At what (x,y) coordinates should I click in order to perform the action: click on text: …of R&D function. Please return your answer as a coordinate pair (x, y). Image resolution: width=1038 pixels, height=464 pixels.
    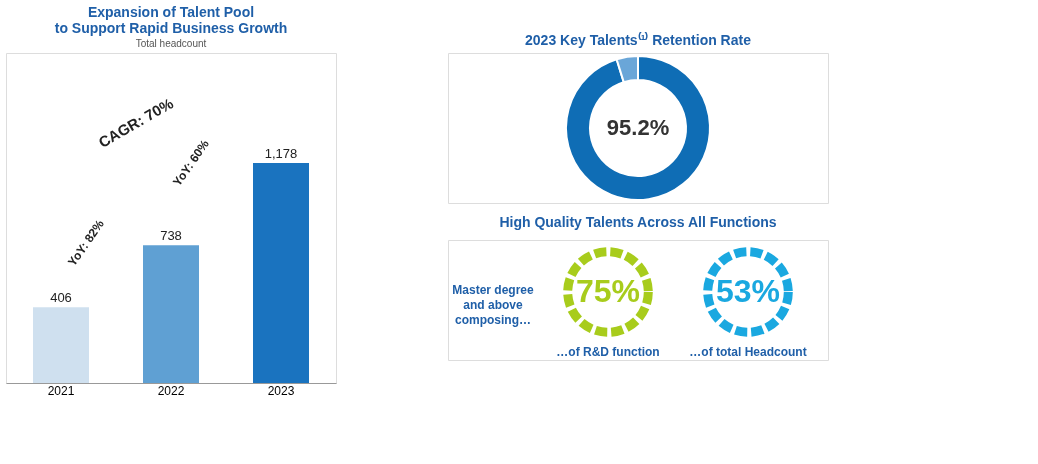
    Looking at the image, I should click on (608, 352).